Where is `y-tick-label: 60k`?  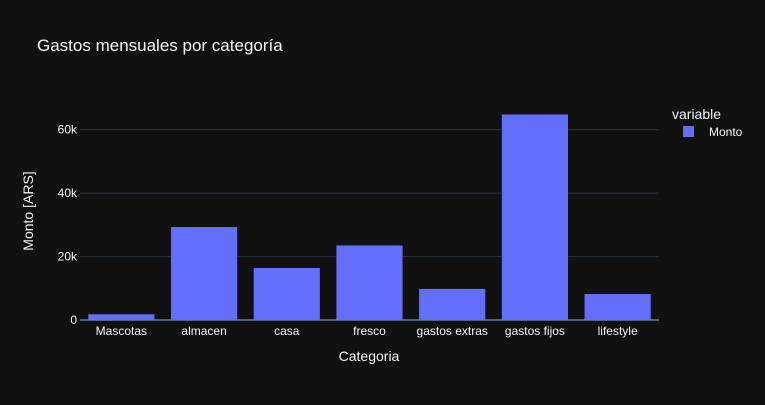 y-tick-label: 60k is located at coordinates (68, 130).